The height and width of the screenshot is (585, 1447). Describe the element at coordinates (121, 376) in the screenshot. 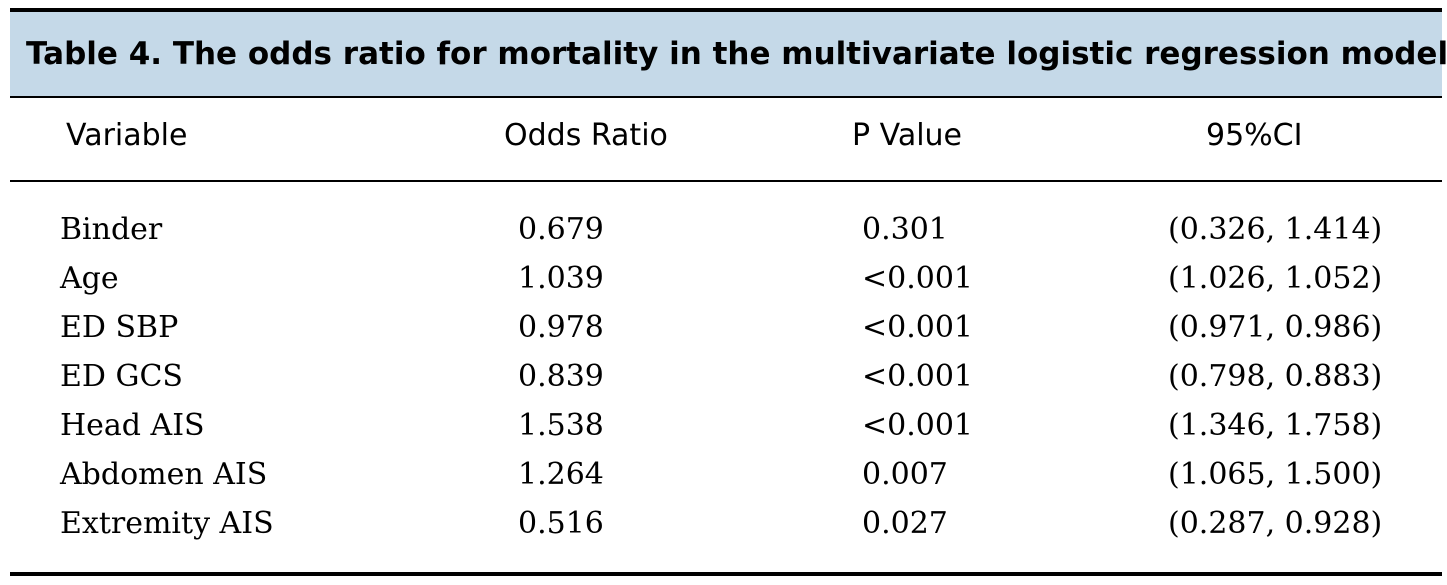

I see `variable-cell: ED GCS` at that location.